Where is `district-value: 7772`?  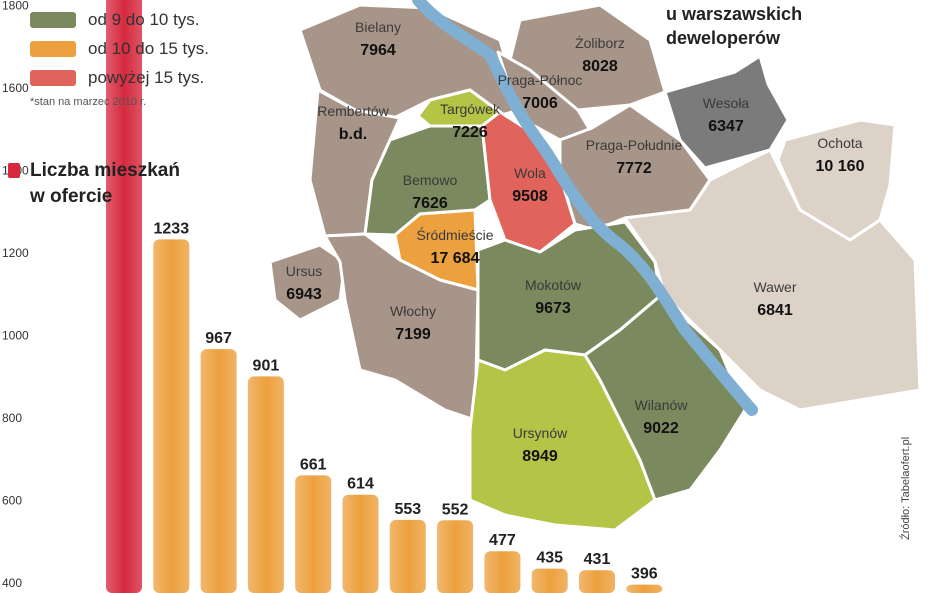 district-value: 7772 is located at coordinates (634, 168).